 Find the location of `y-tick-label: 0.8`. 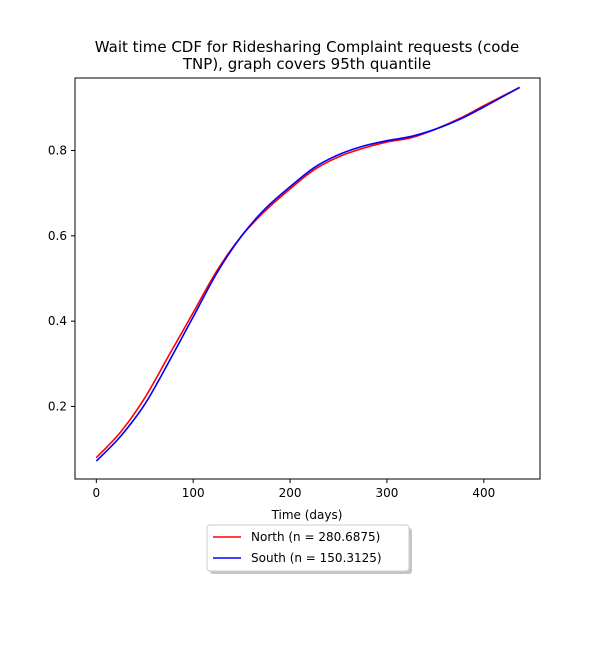

y-tick-label: 0.8 is located at coordinates (57, 151).